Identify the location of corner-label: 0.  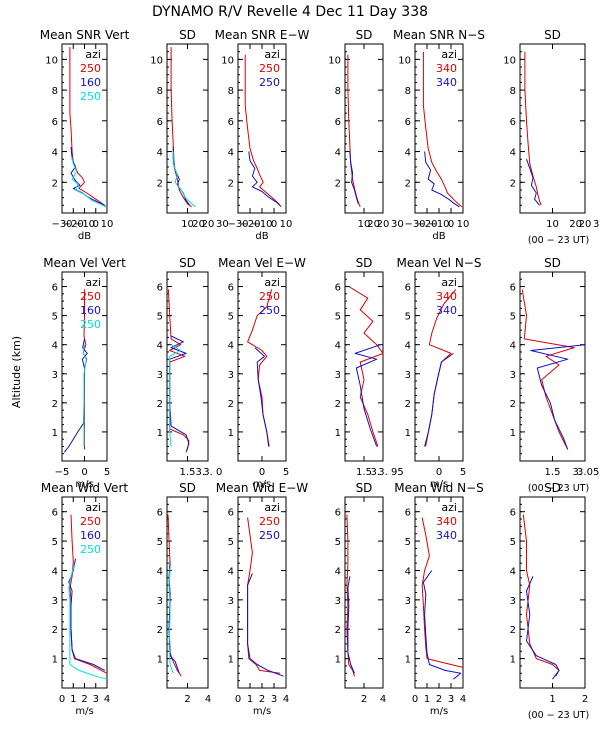
(219, 472).